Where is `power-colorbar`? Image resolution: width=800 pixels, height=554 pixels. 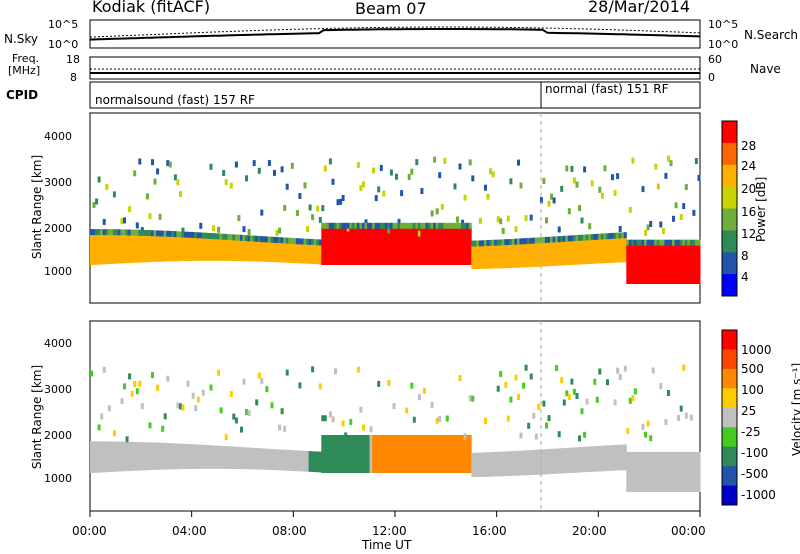
power-colorbar is located at coordinates (729, 208).